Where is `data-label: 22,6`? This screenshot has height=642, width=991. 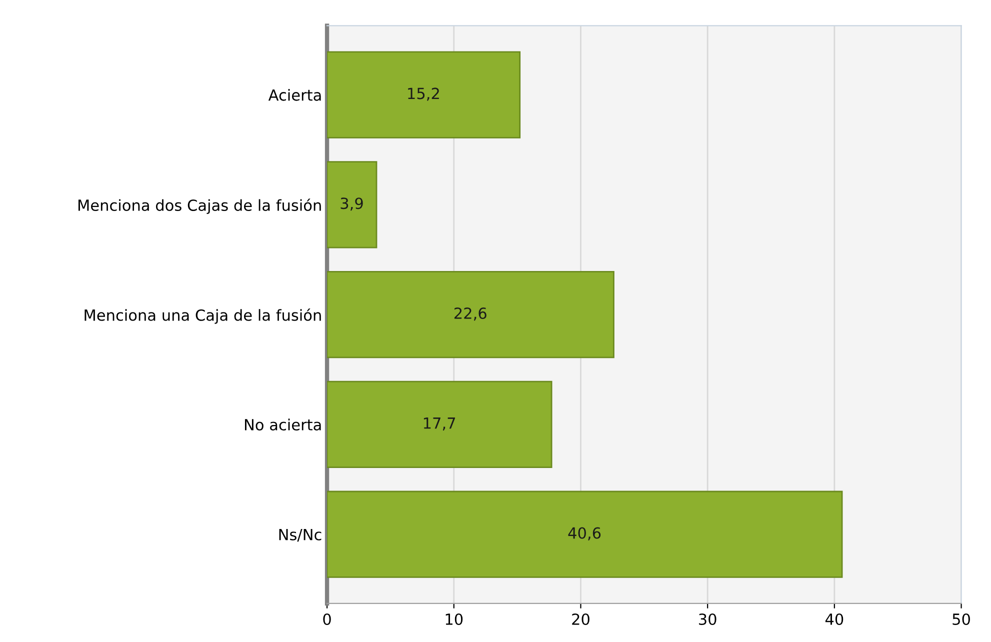
data-label: 22,6 is located at coordinates (470, 314).